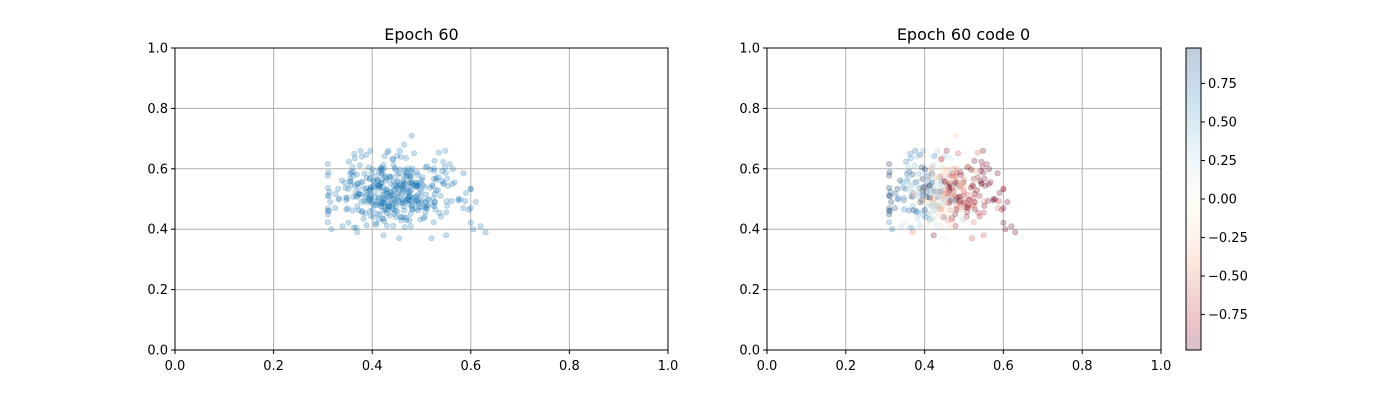 This screenshot has width=1400, height=400. What do you see at coordinates (845, 366) in the screenshot?
I see `x-tick-label: 0.2` at bounding box center [845, 366].